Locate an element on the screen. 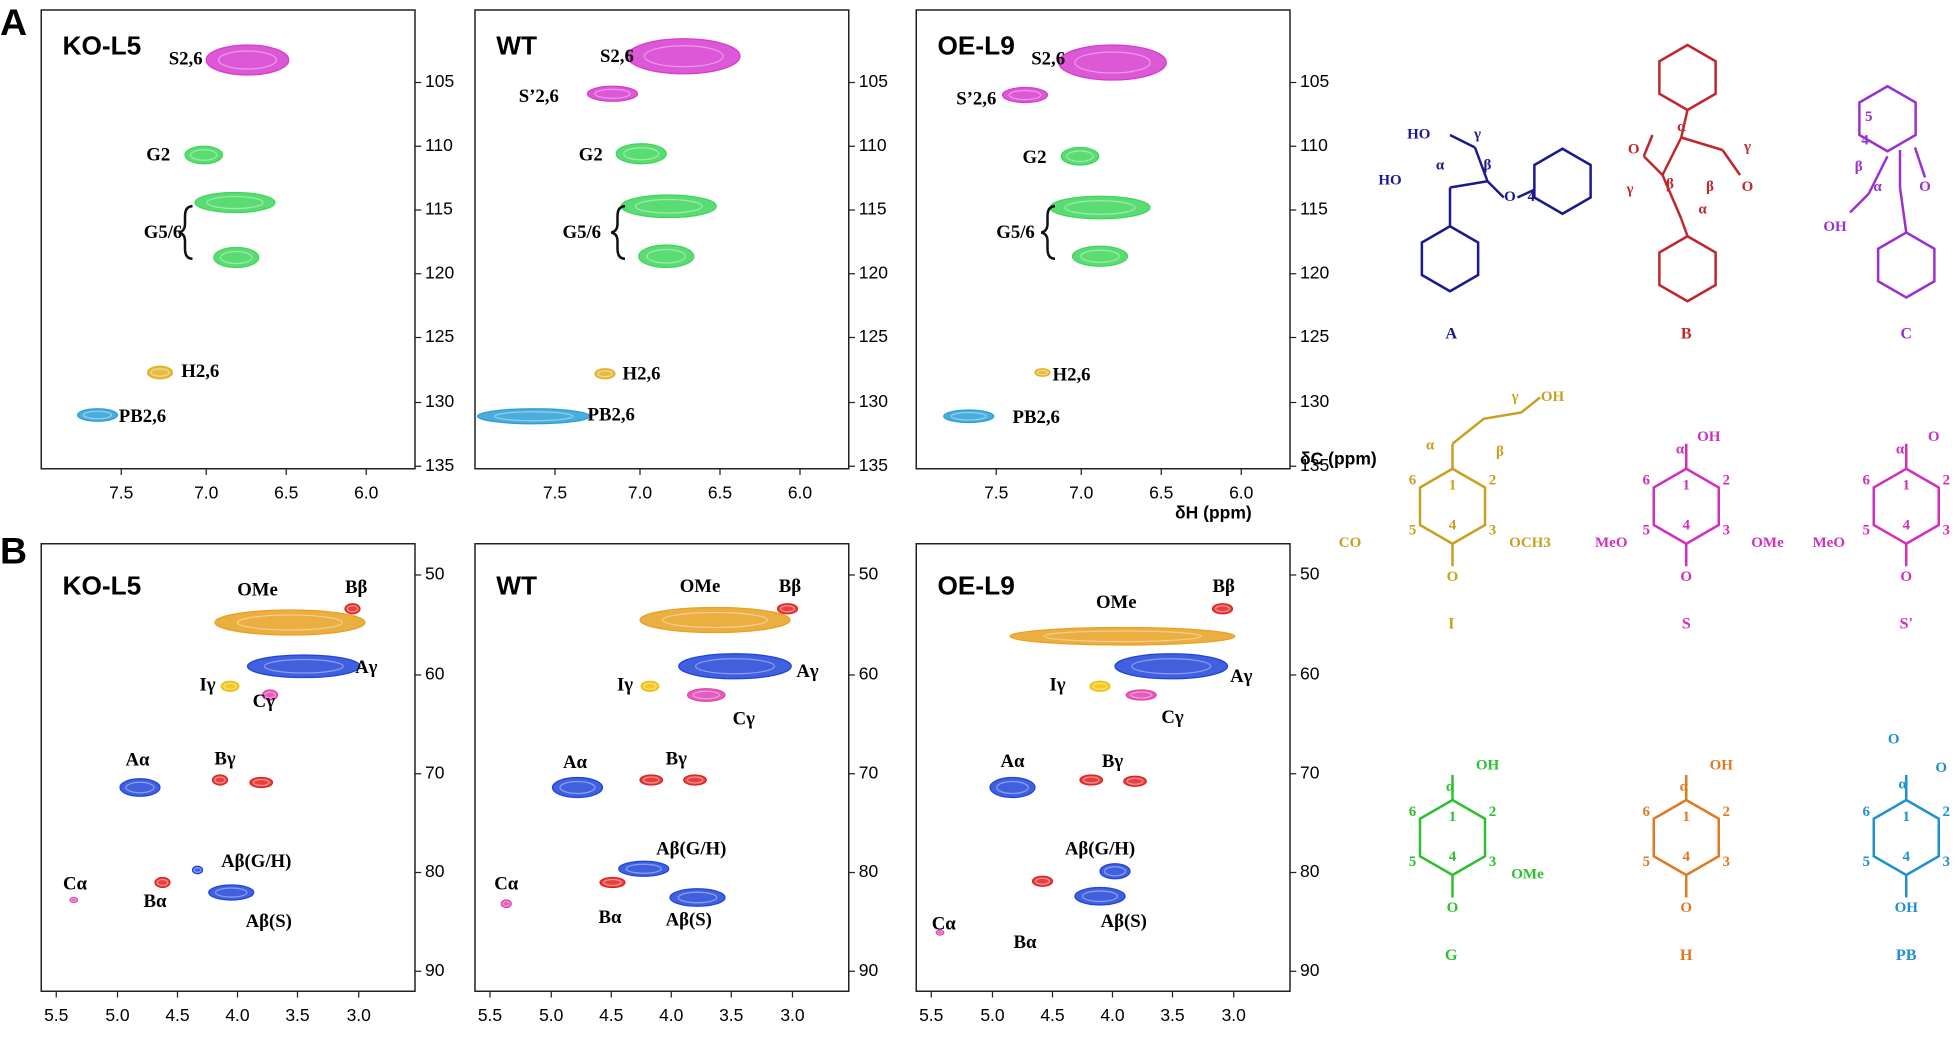 The height and width of the screenshot is (1048, 1960). atom-label: 6 is located at coordinates (1867, 481).